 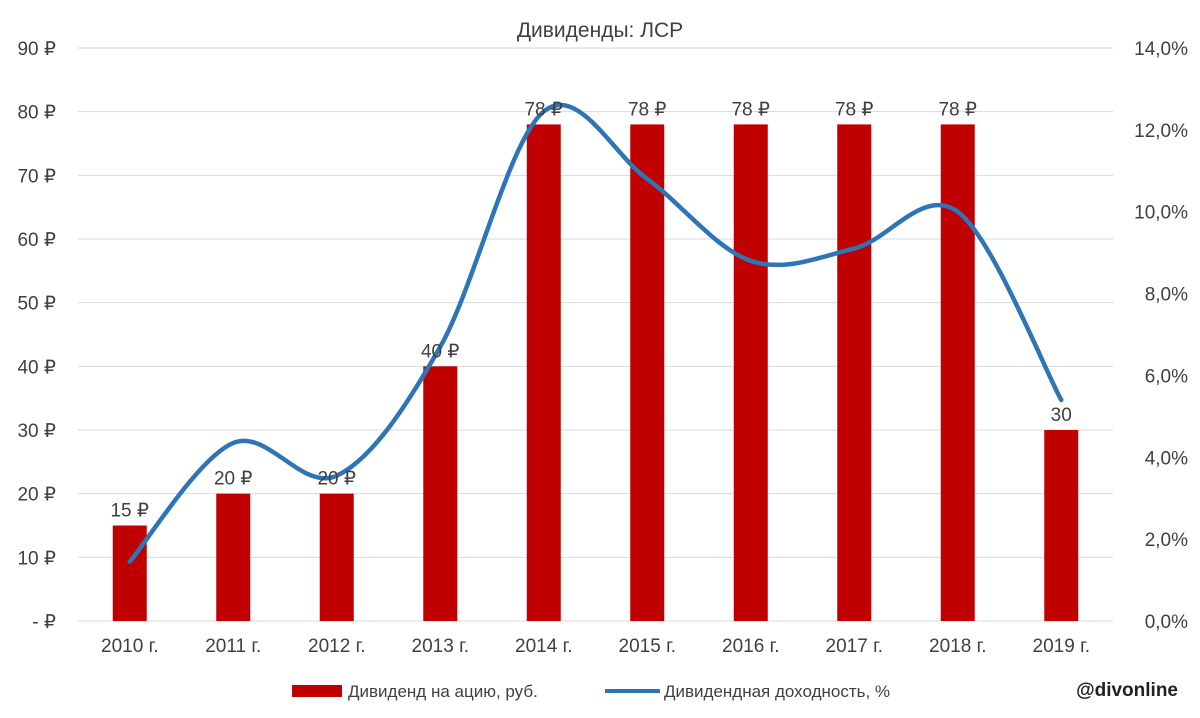 What do you see at coordinates (1161, 213) in the screenshot?
I see `y-right-tick-label: 10,0%` at bounding box center [1161, 213].